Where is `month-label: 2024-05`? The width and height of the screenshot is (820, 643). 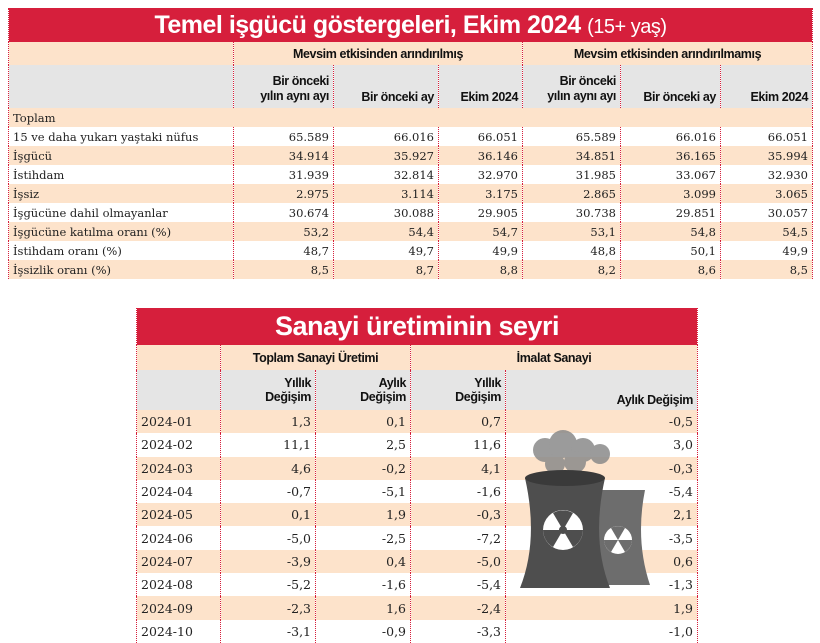 month-label: 2024-05 is located at coordinates (178, 515).